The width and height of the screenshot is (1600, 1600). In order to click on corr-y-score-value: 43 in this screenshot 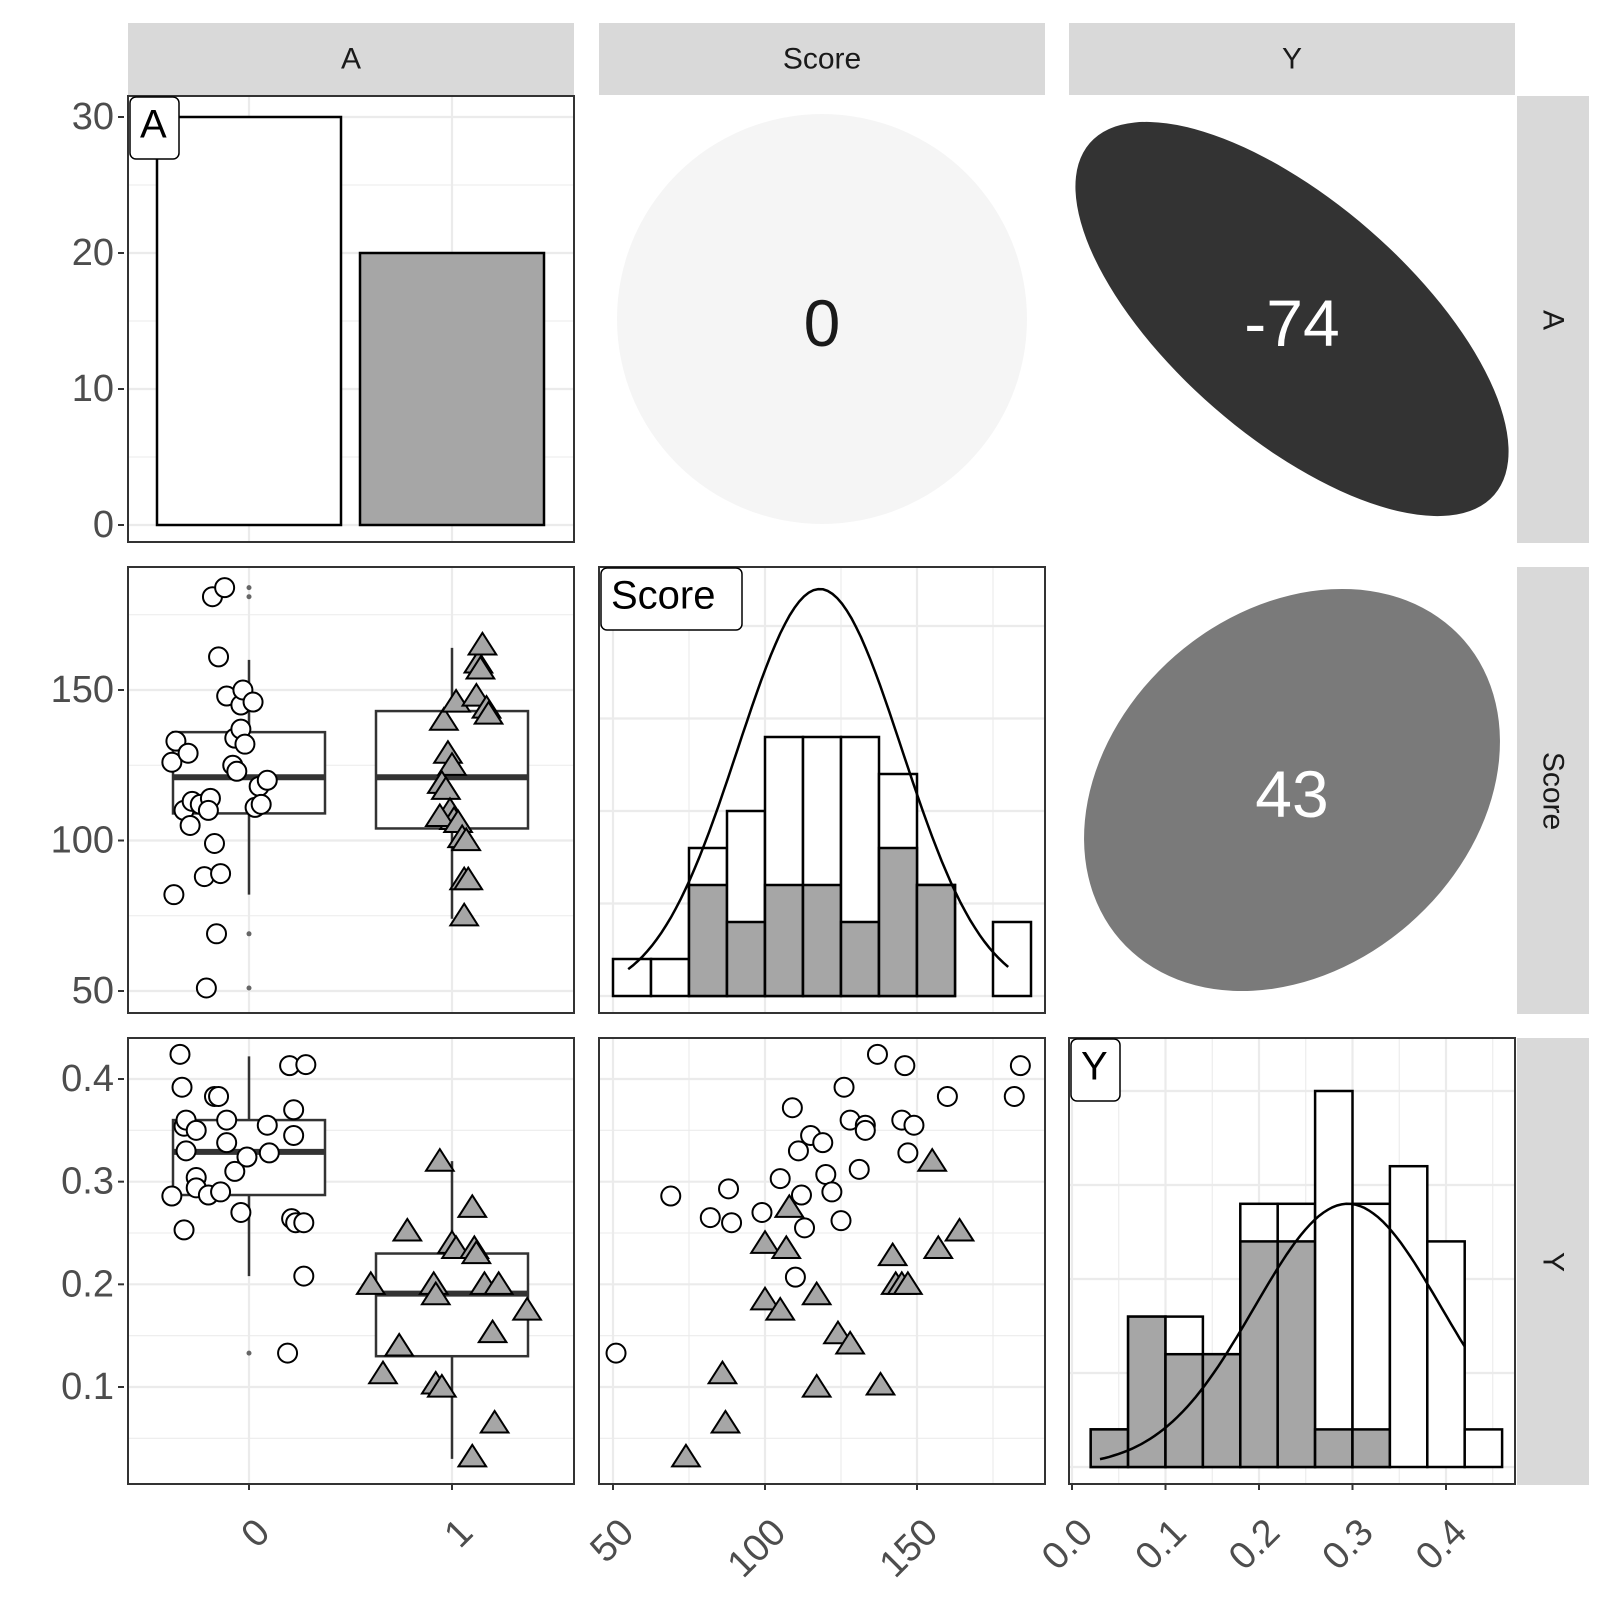, I will do `click(1291, 794)`.